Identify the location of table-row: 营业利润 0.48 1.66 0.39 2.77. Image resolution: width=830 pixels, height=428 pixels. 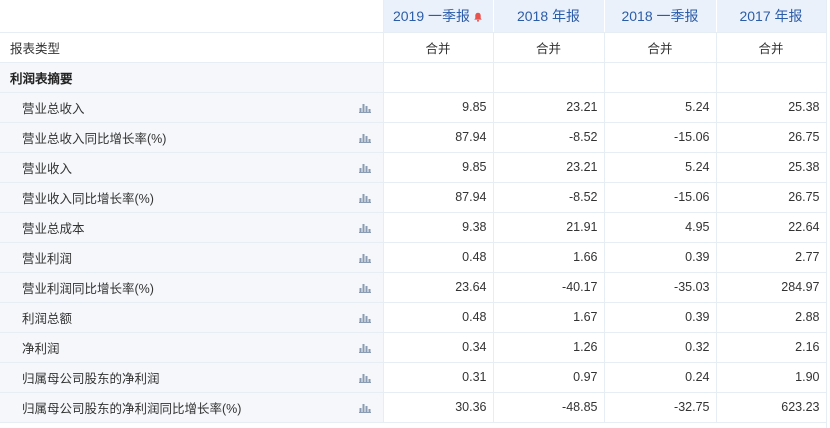
(413, 257).